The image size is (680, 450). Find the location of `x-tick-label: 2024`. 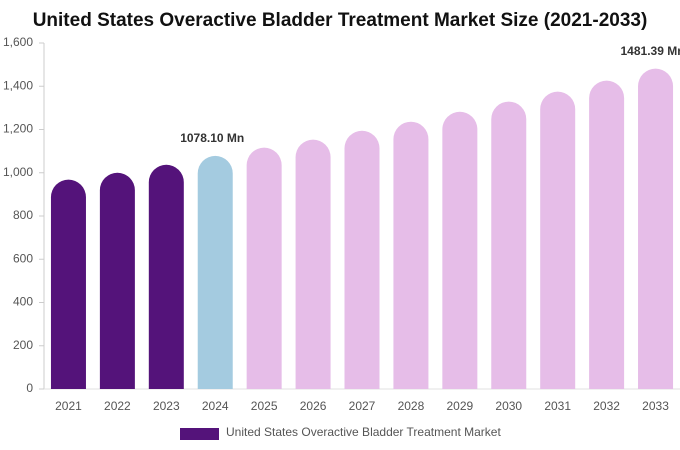

x-tick-label: 2024 is located at coordinates (215, 406).